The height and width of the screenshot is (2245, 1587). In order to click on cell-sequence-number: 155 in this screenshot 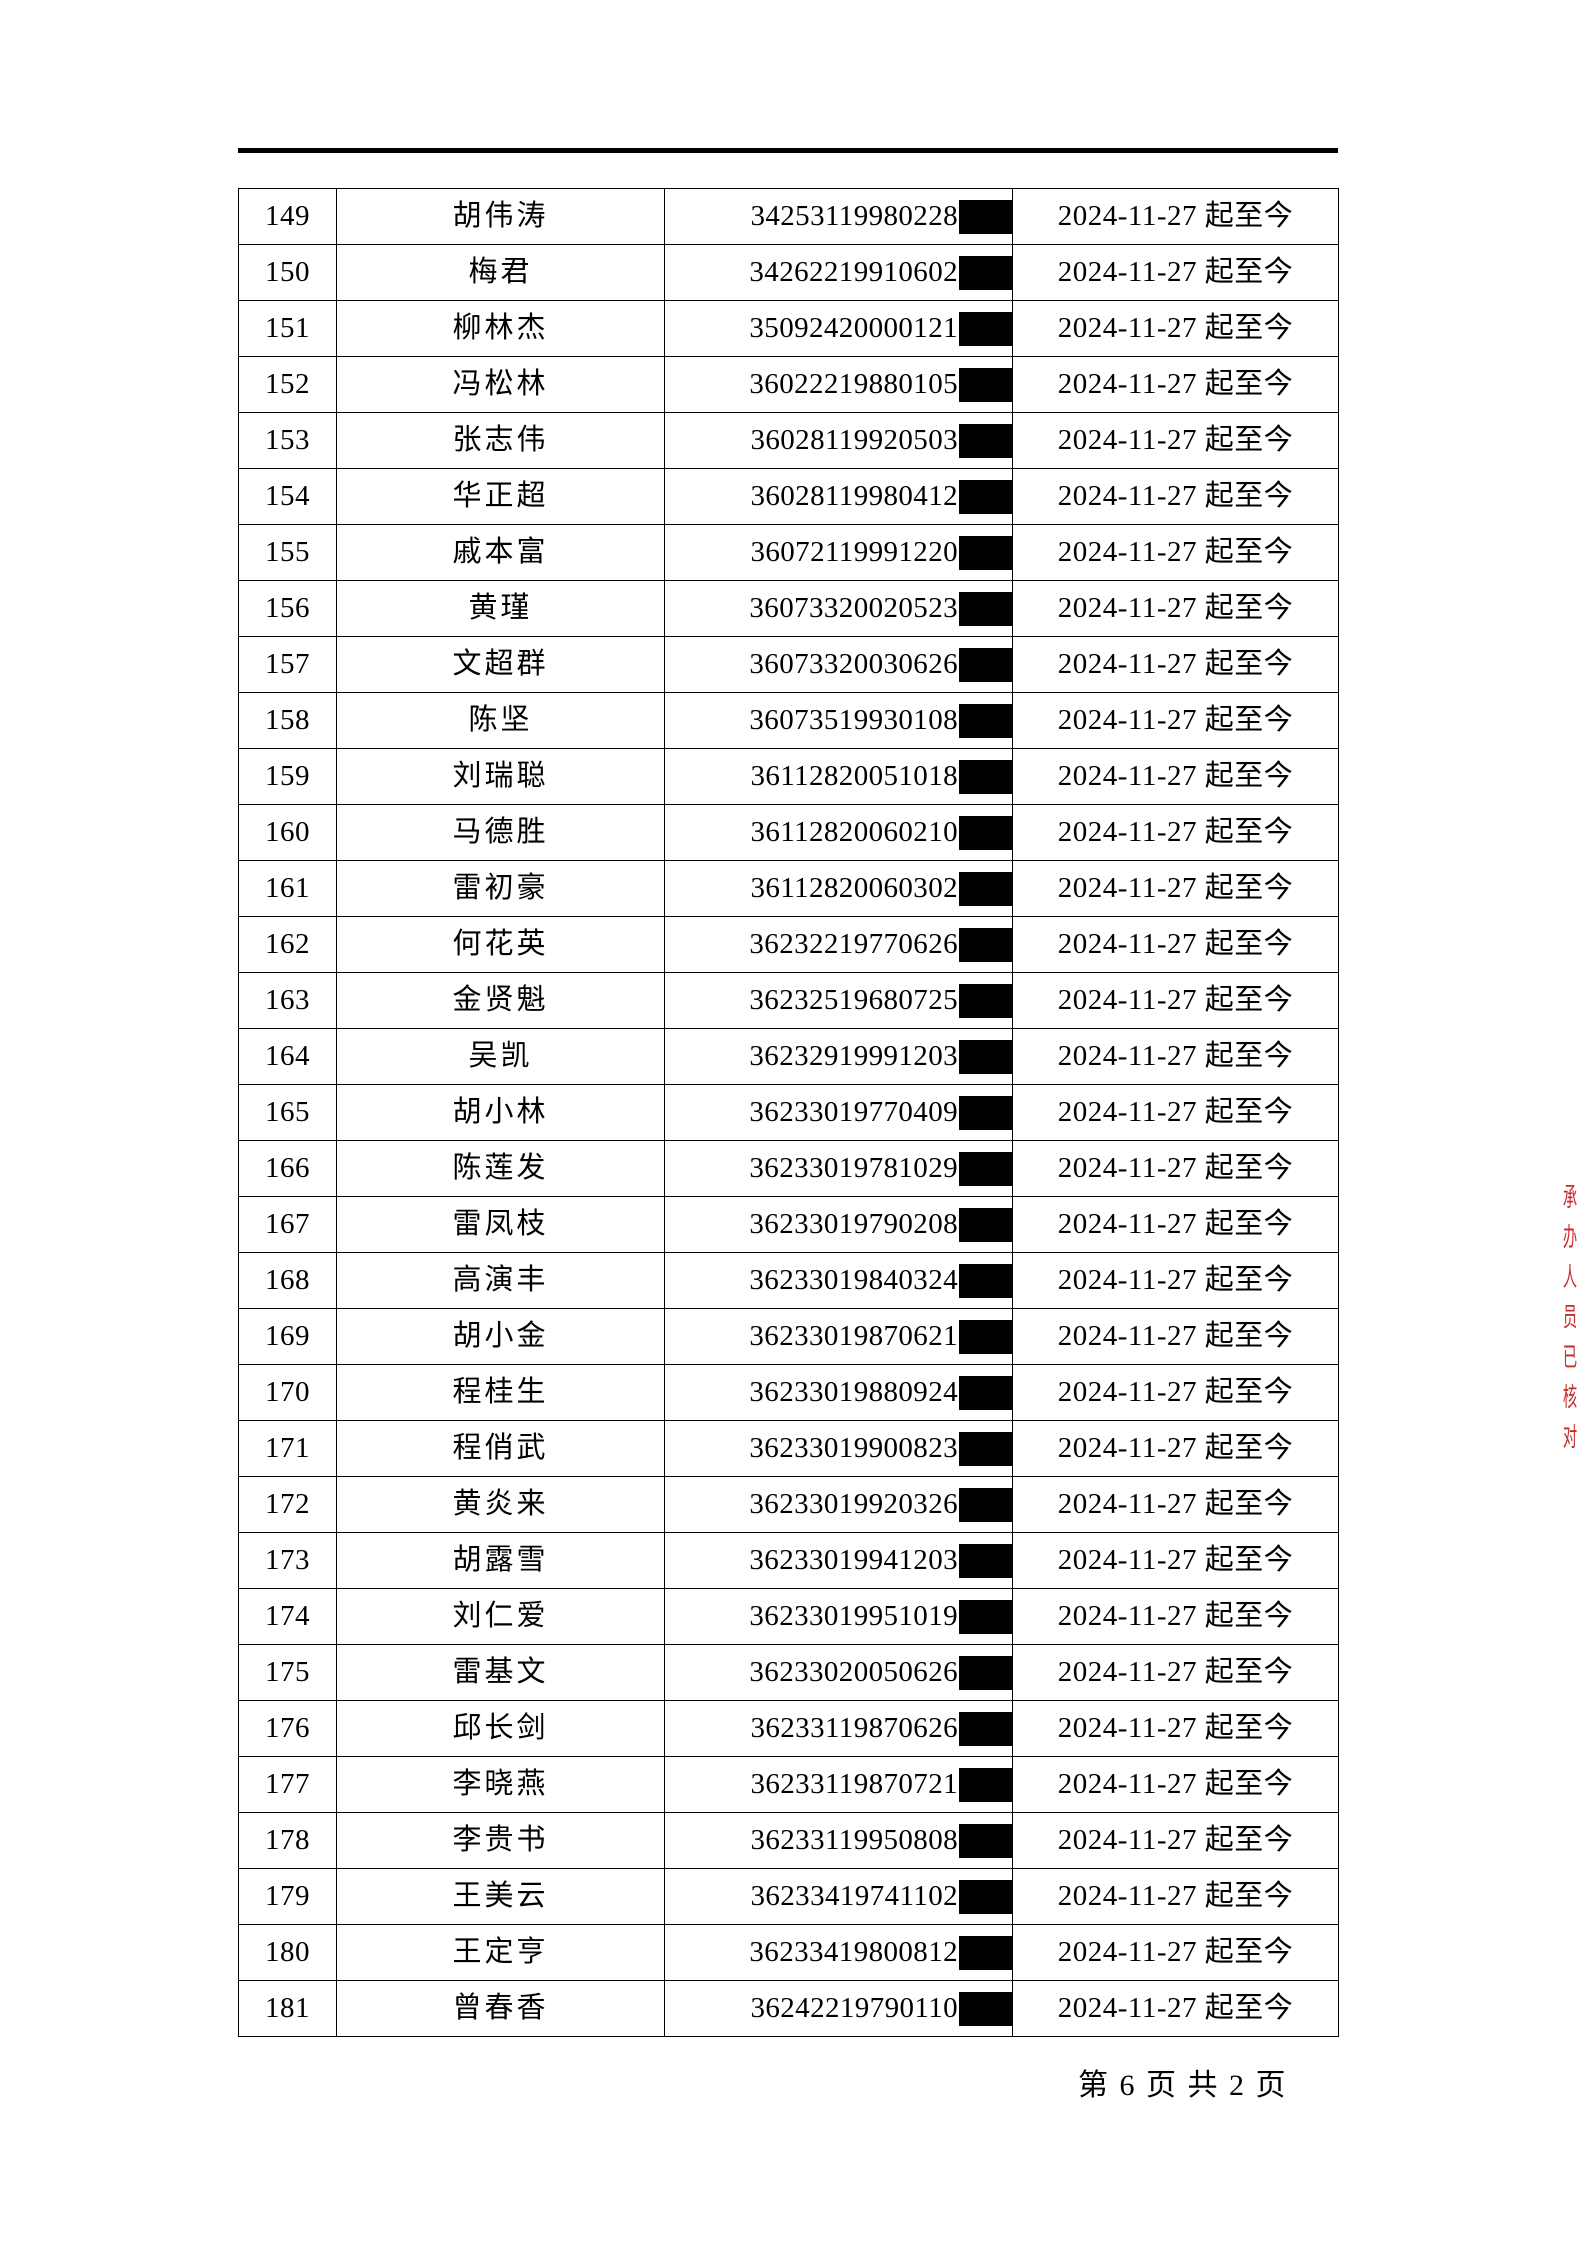, I will do `click(287, 552)`.